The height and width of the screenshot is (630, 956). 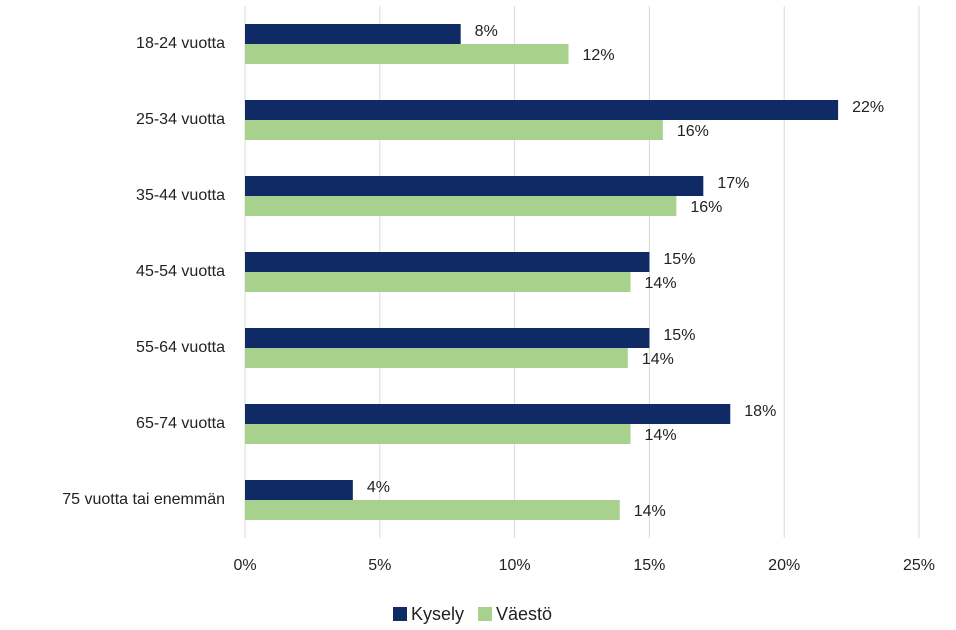 What do you see at coordinates (649, 565) in the screenshot?
I see `x-tick-label: 15%` at bounding box center [649, 565].